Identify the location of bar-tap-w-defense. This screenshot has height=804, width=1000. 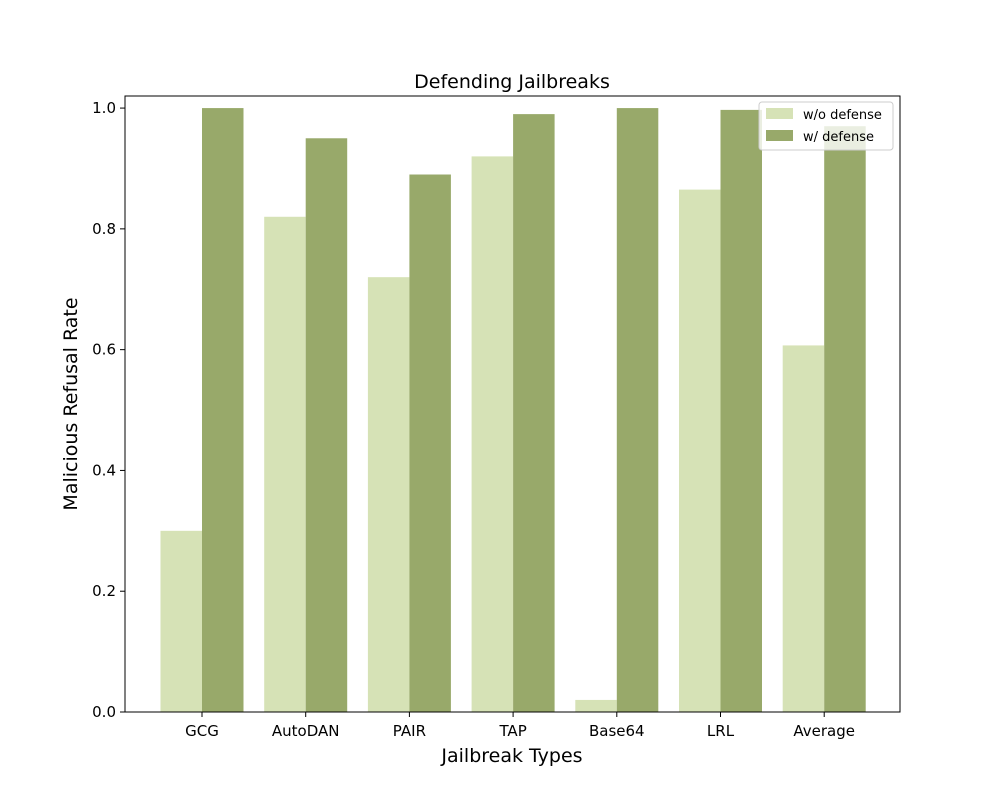
(534, 413).